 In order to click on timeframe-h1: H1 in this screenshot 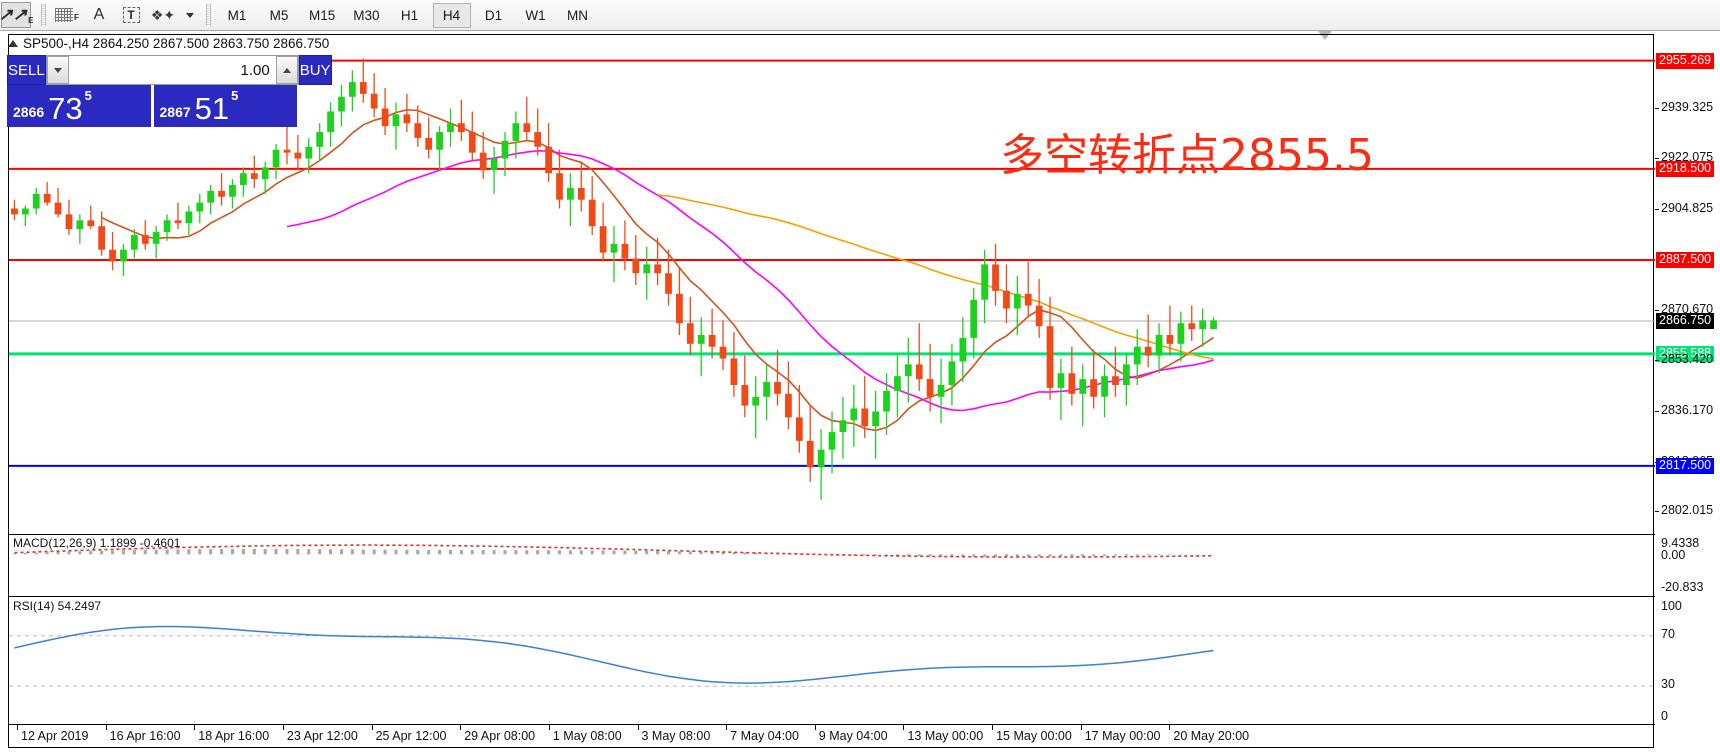, I will do `click(409, 15)`.